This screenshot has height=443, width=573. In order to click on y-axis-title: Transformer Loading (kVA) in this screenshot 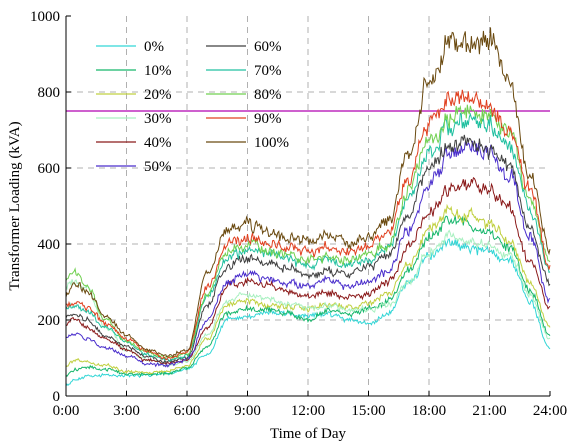, I will do `click(15, 205)`.